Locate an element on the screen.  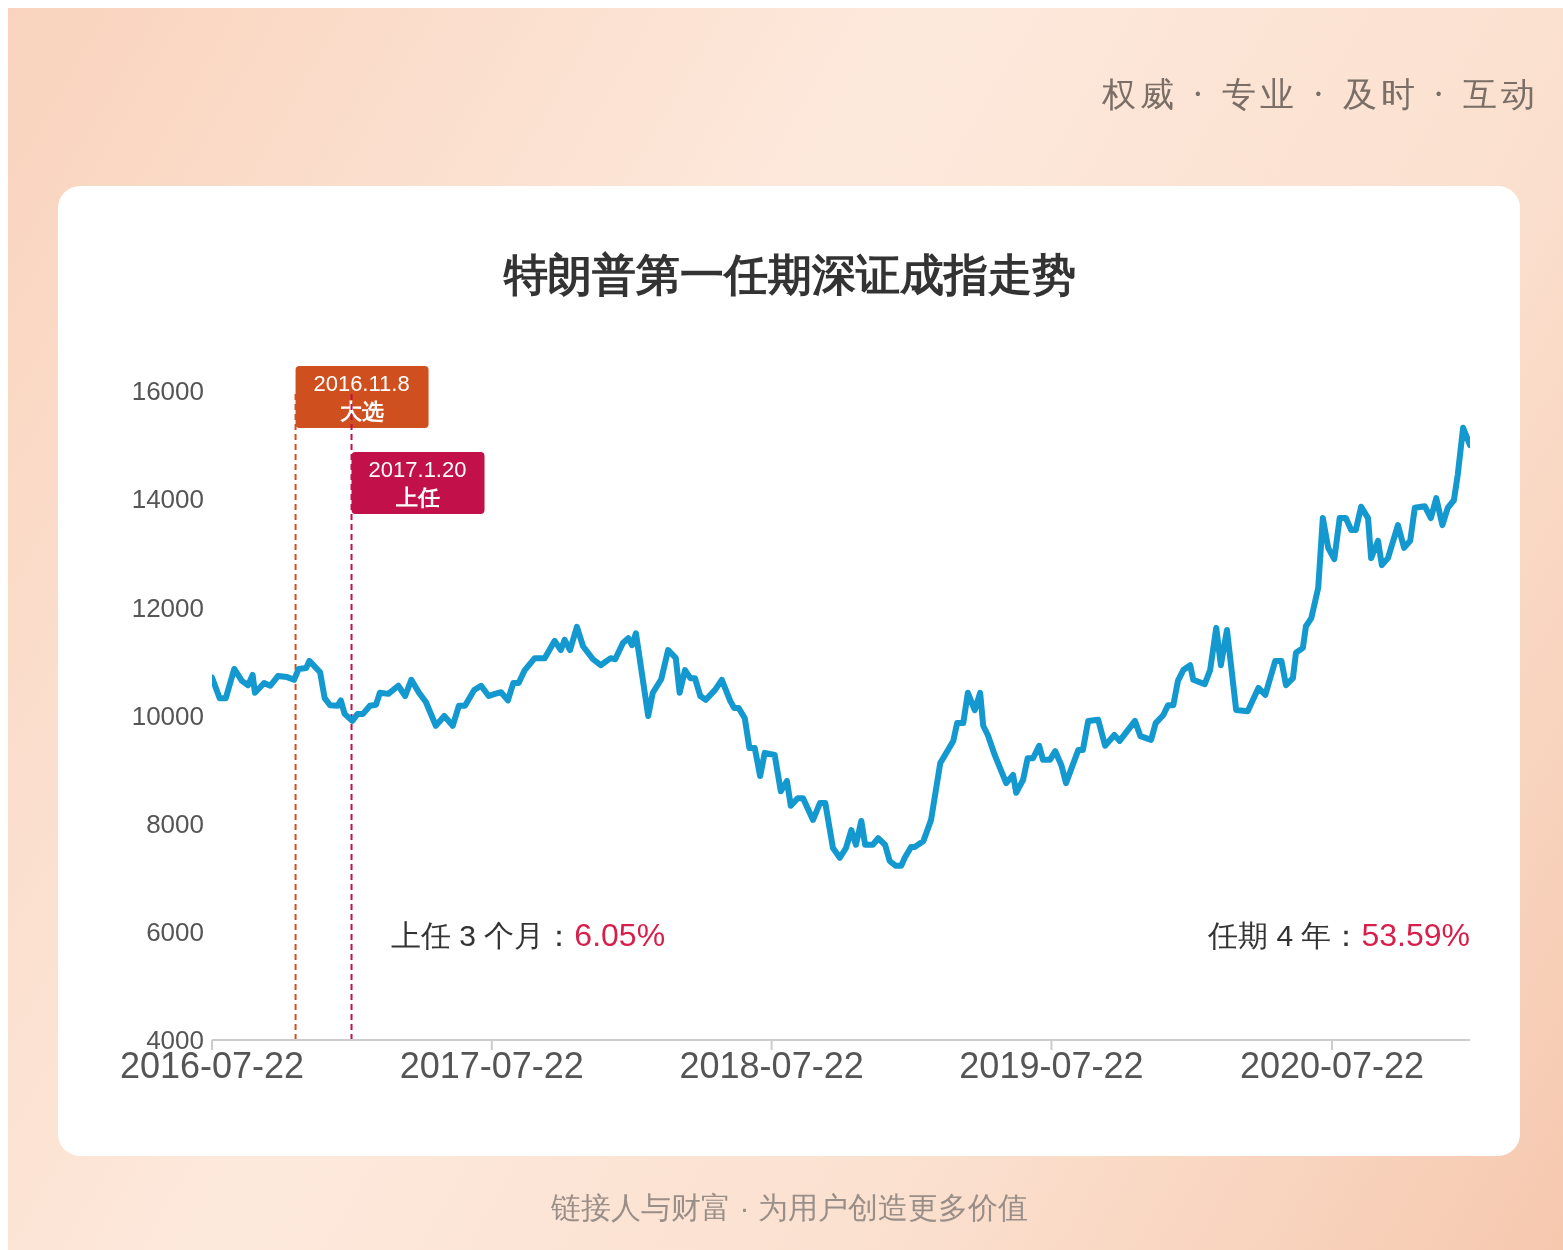
x-tick-label: 2020-07-22 is located at coordinates (1332, 1065).